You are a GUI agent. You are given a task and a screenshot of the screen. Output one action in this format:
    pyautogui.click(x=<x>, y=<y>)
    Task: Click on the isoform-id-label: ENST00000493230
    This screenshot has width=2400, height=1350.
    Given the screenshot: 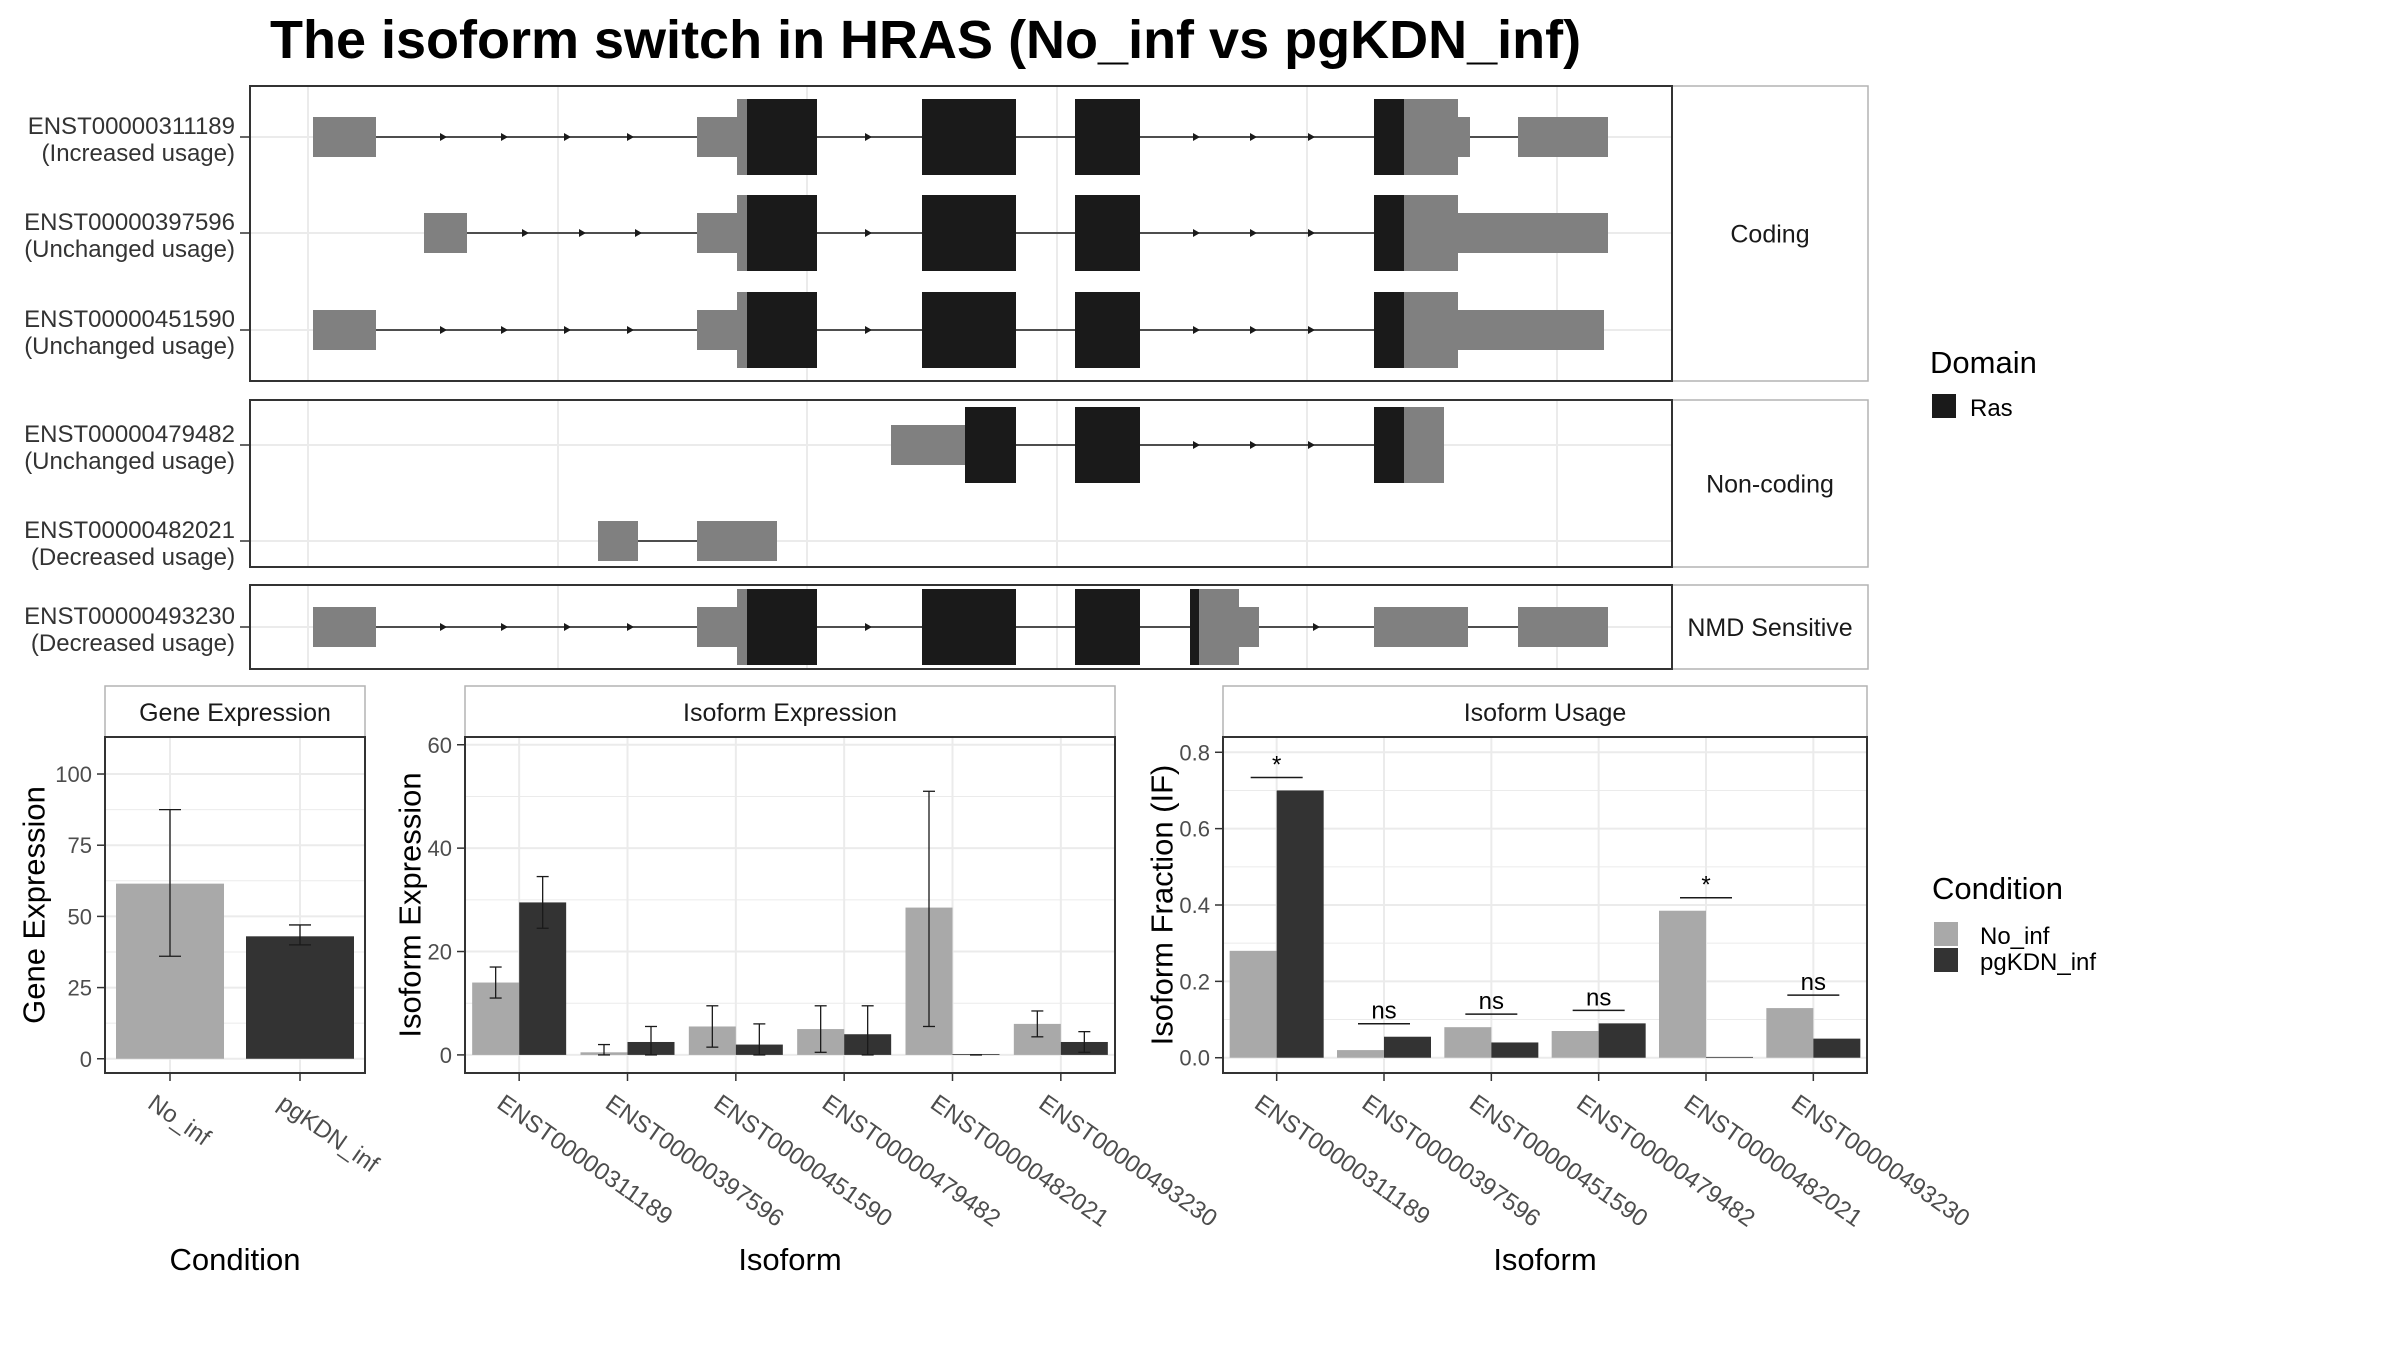 What is the action you would take?
    pyautogui.click(x=129, y=616)
    